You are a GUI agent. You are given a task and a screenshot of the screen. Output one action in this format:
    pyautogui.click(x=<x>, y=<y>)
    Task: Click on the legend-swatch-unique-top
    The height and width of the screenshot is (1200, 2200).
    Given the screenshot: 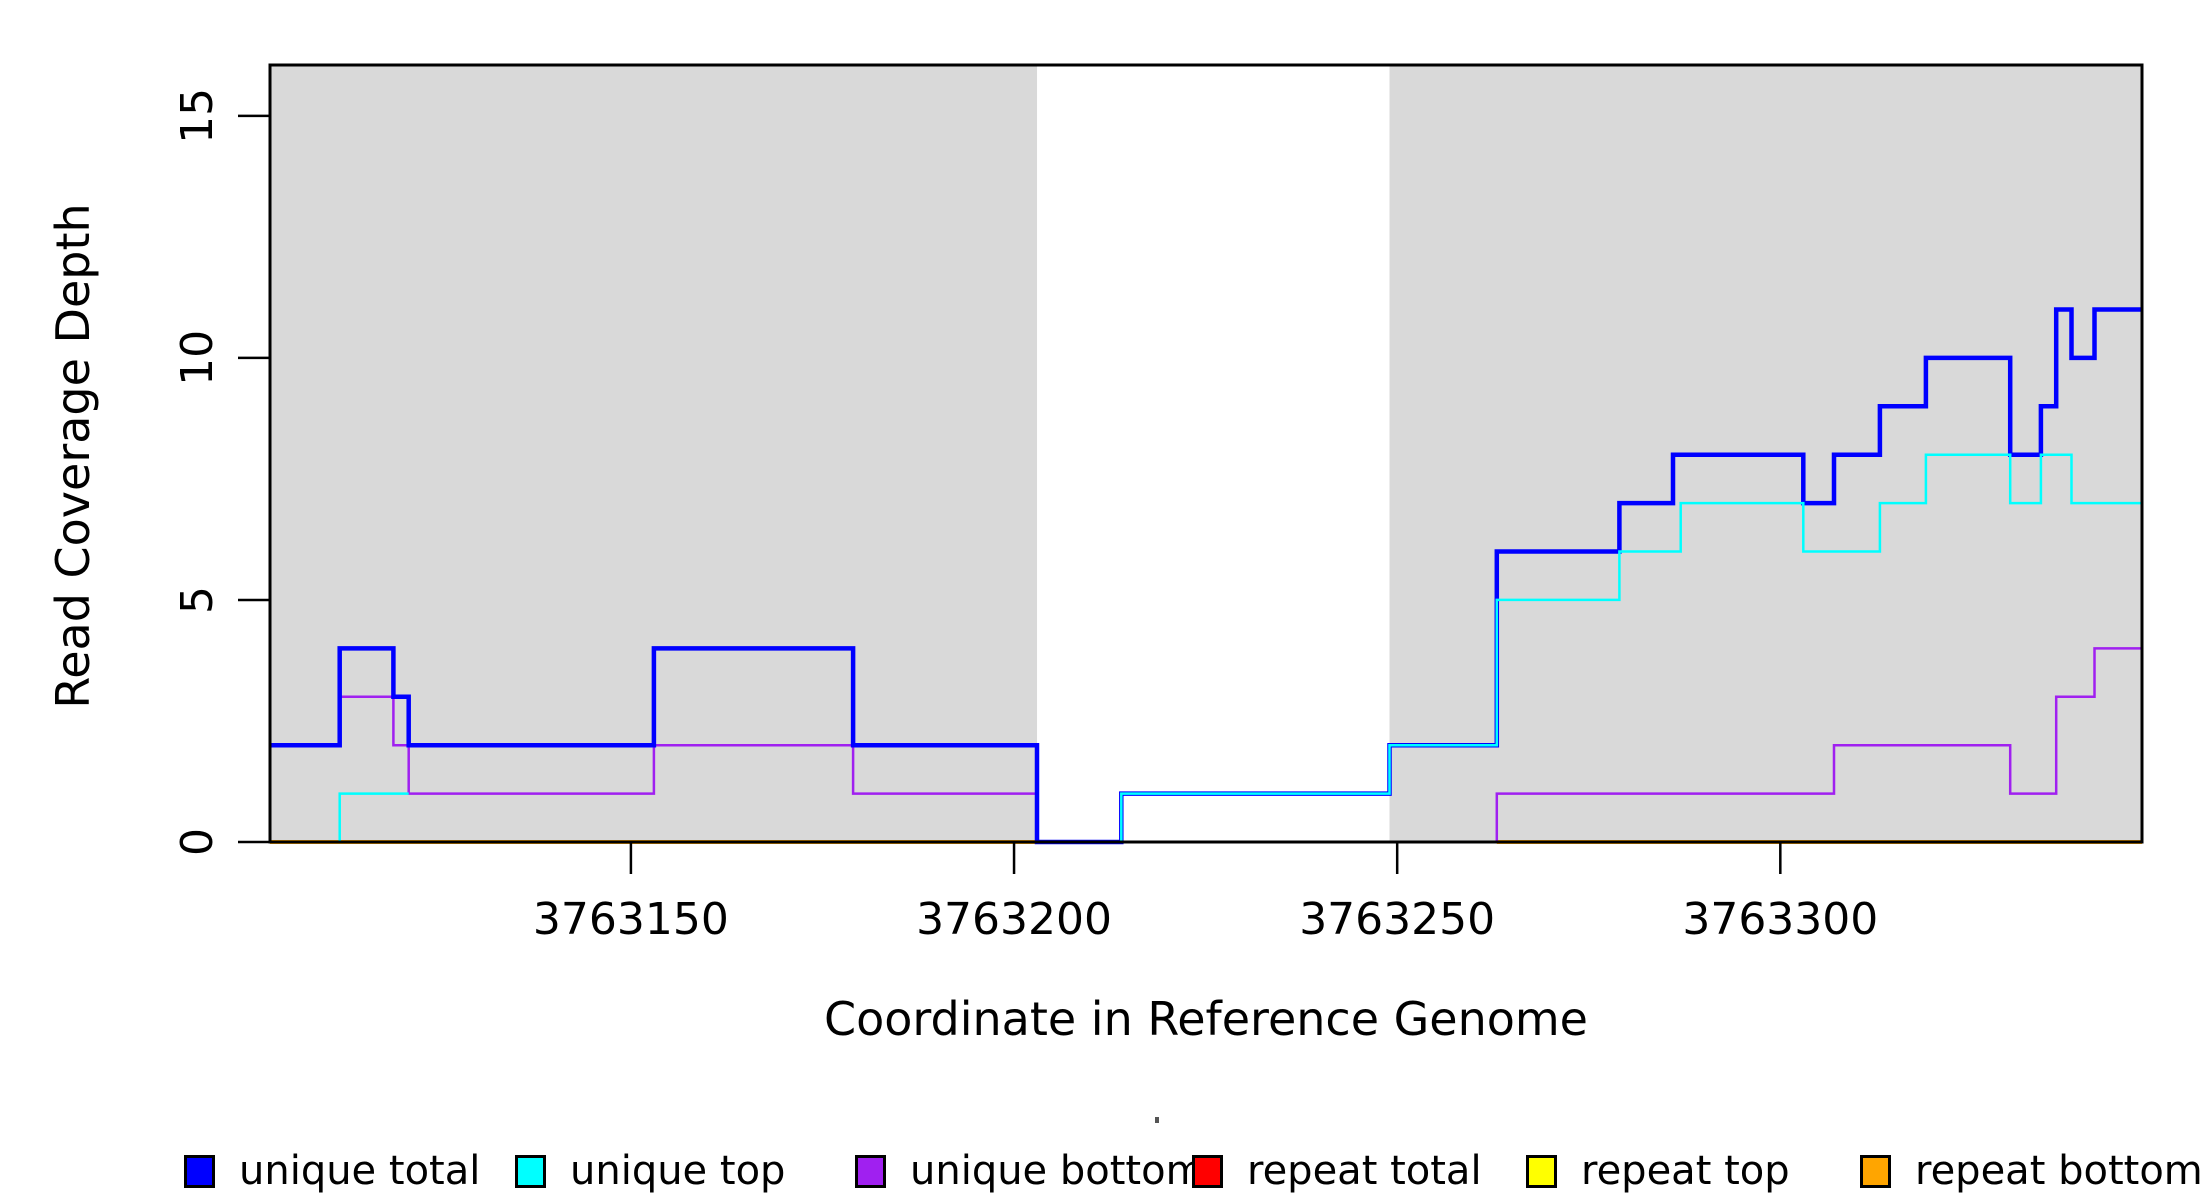 What is the action you would take?
    pyautogui.click(x=530, y=1171)
    